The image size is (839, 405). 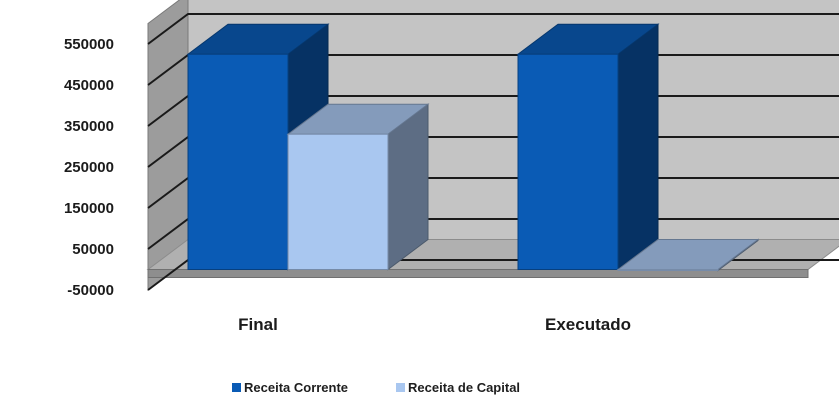 What do you see at coordinates (493, 29) in the screenshot?
I see `gridline` at bounding box center [493, 29].